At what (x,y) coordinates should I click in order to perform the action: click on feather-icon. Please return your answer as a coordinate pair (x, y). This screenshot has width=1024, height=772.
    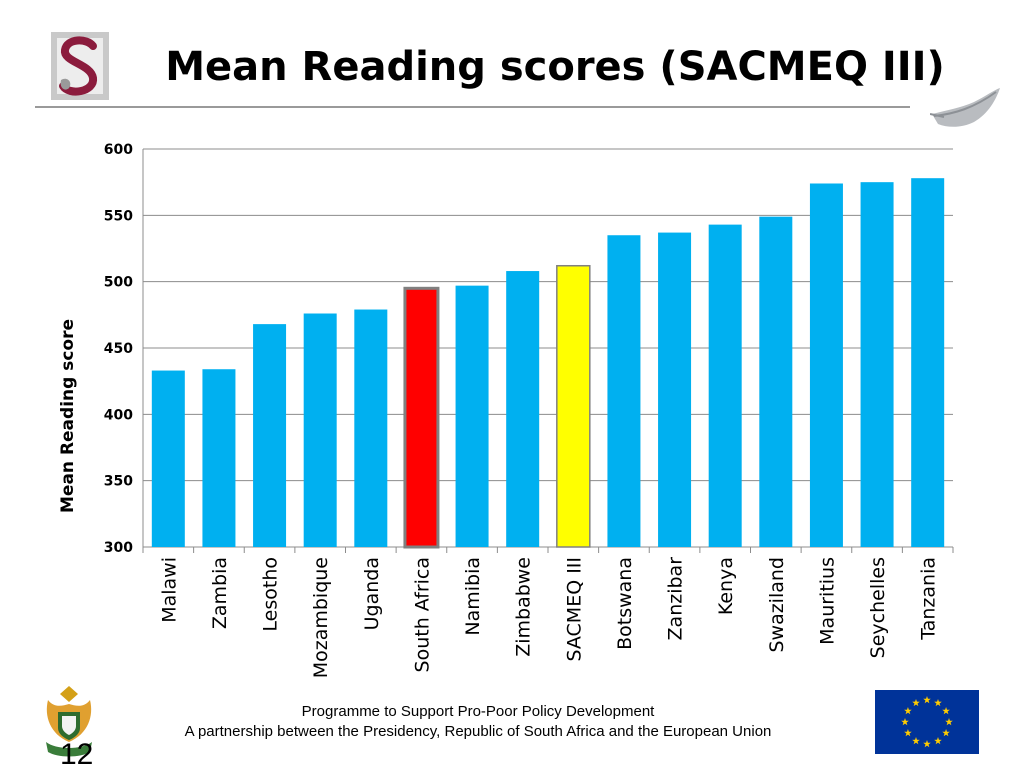
    Looking at the image, I should click on (965, 107).